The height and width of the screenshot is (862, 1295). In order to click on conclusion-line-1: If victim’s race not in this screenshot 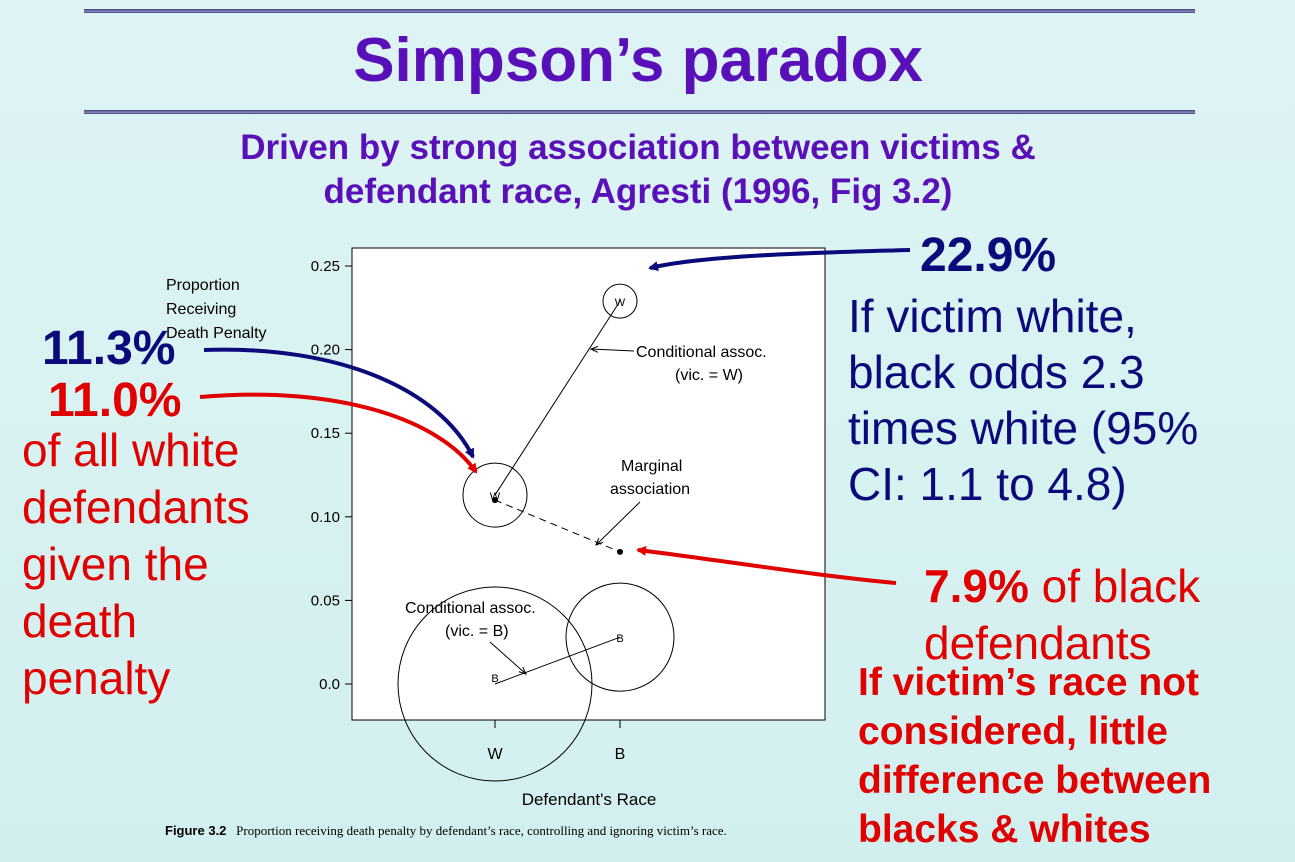, I will do `click(1029, 682)`.